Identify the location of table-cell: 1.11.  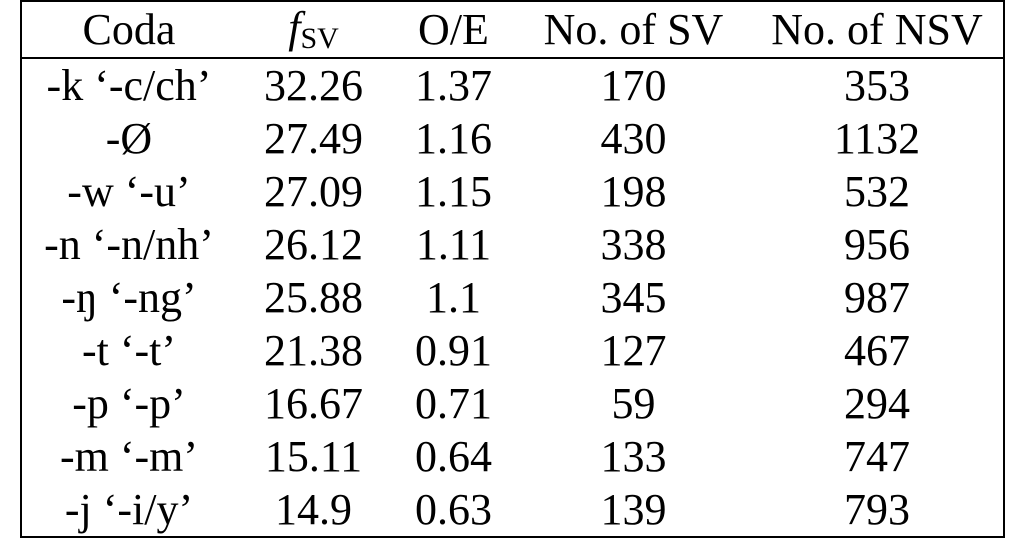
(453, 244).